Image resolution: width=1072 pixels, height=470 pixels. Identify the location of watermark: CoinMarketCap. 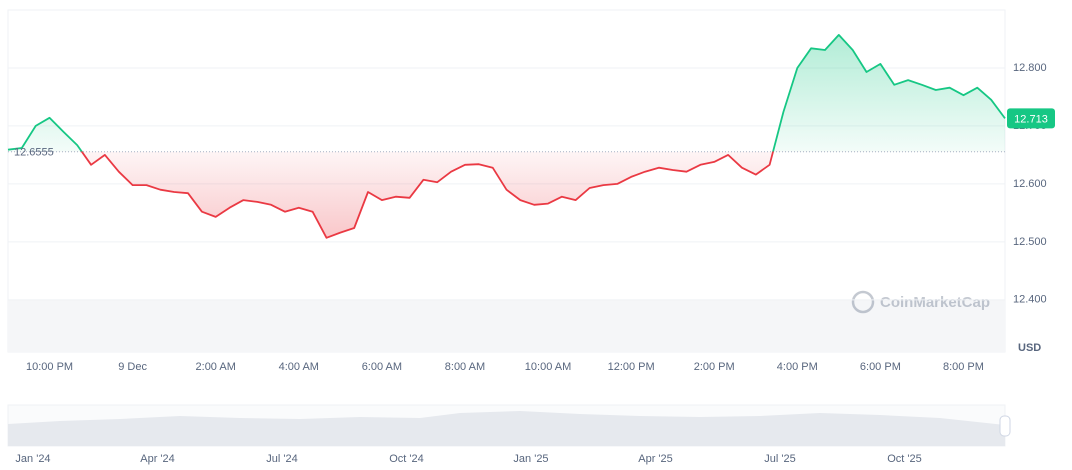
(920, 302).